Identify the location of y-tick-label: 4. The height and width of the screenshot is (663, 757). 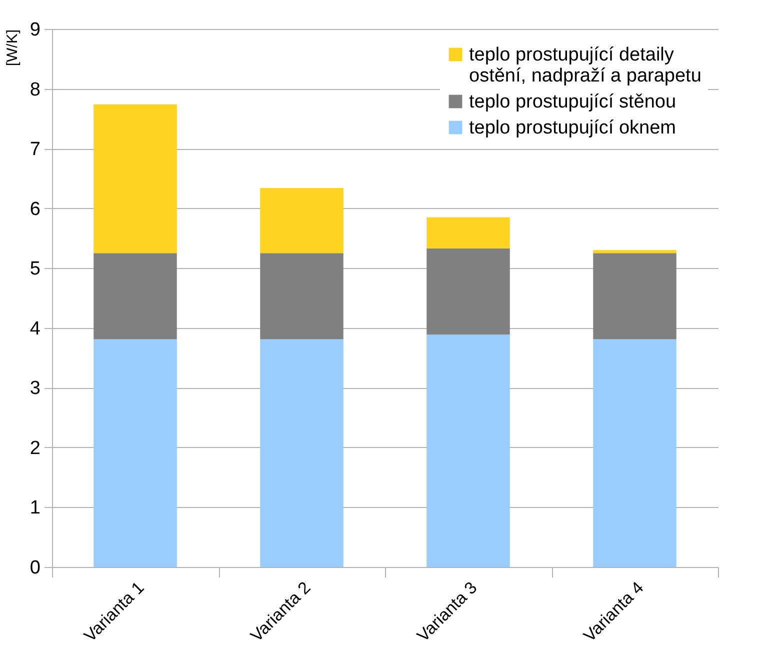
(35, 329).